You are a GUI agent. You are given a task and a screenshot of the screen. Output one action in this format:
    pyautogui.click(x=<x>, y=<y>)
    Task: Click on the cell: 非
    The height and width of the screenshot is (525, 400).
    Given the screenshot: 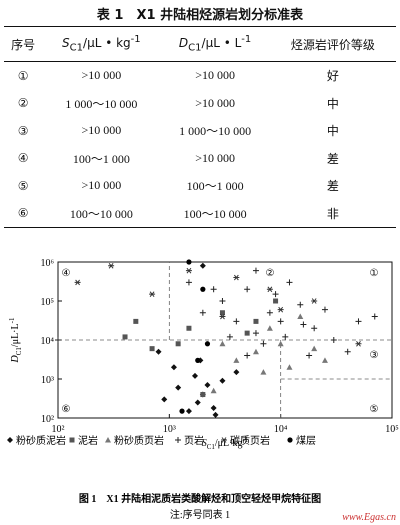 What is the action you would take?
    pyautogui.click(x=332, y=213)
    